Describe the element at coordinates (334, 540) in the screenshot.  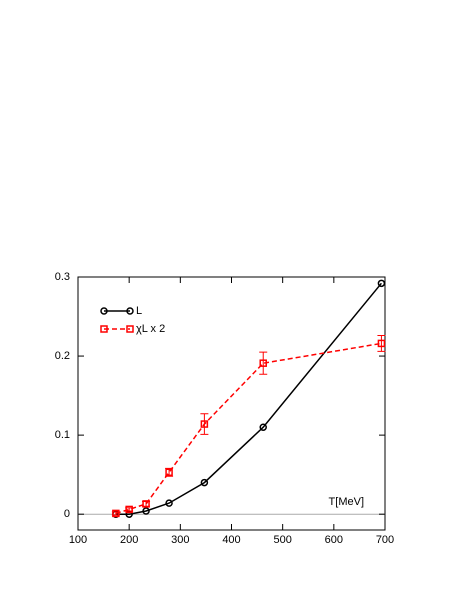
I see `x-tick-label: 600` at that location.